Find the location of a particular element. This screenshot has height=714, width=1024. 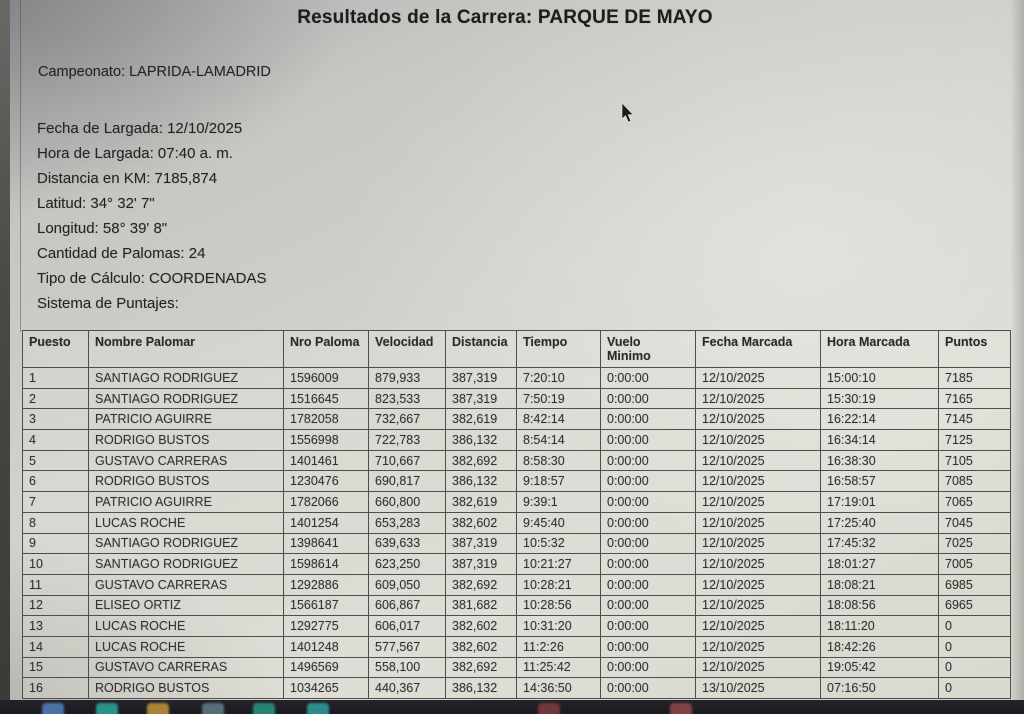

column-header-label: Nro Paloma is located at coordinates (325, 342).